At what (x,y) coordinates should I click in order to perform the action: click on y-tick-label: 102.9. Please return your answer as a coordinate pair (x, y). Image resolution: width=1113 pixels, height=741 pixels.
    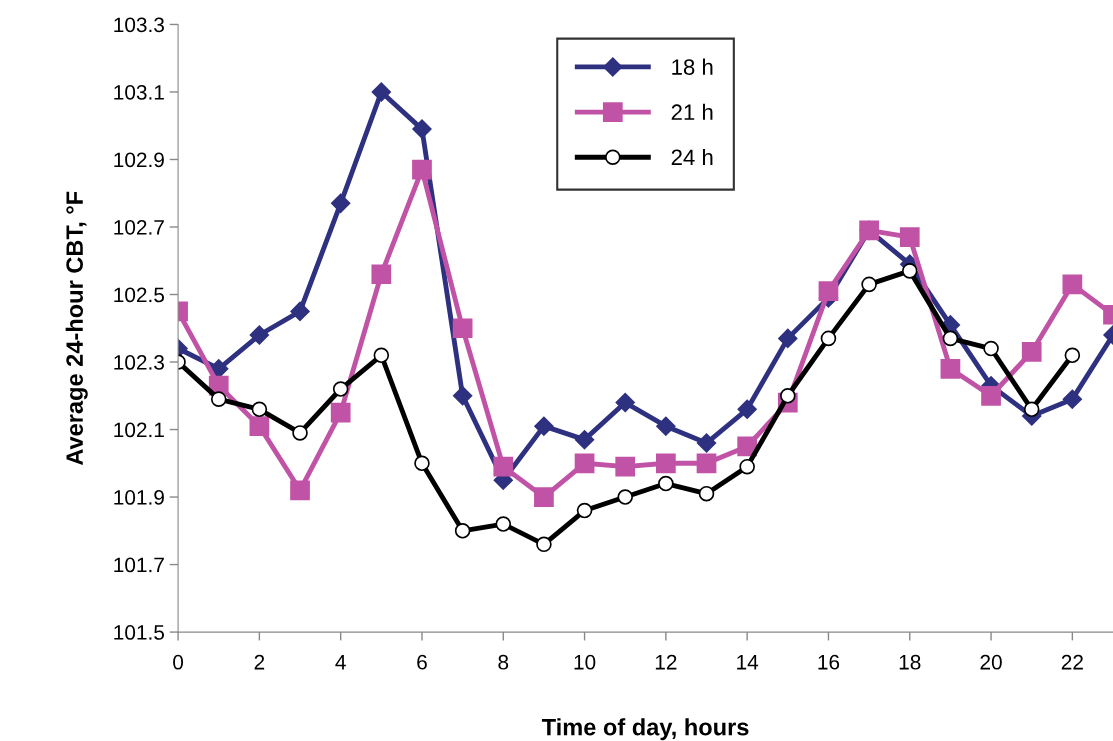
    Looking at the image, I should click on (139, 160).